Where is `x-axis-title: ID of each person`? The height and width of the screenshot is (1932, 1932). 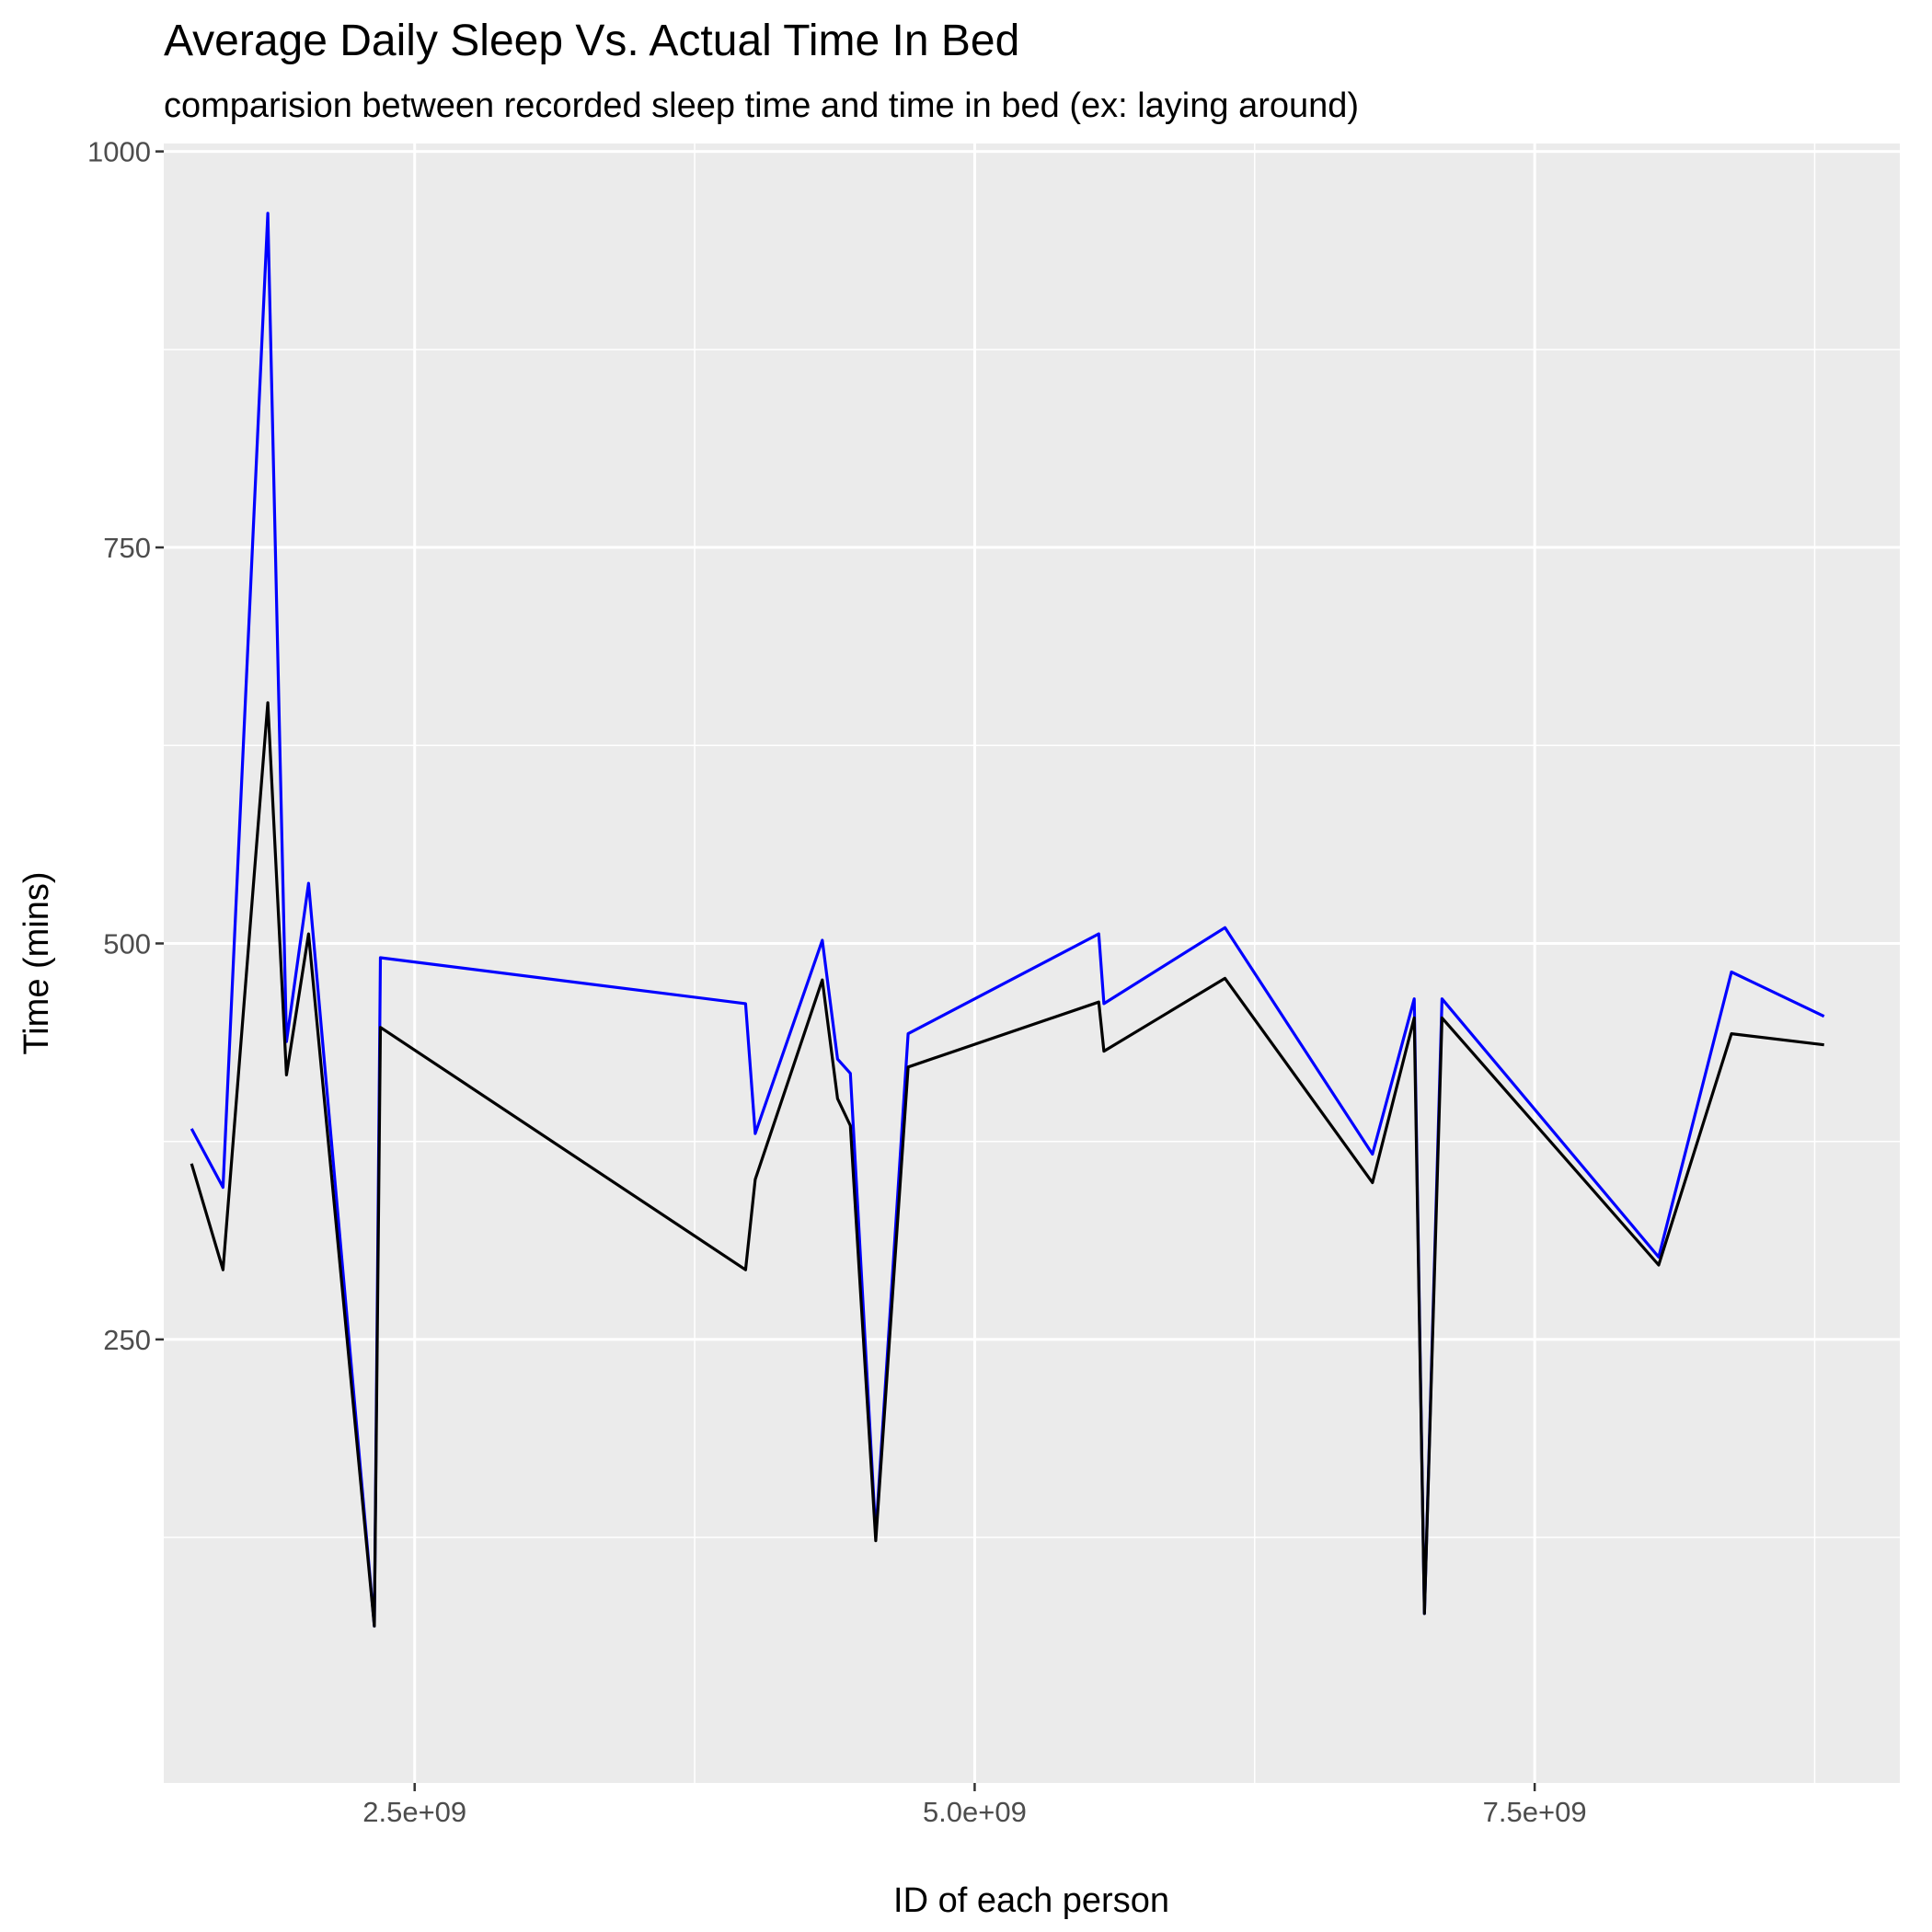
x-axis-title: ID of each person is located at coordinates (1031, 1901).